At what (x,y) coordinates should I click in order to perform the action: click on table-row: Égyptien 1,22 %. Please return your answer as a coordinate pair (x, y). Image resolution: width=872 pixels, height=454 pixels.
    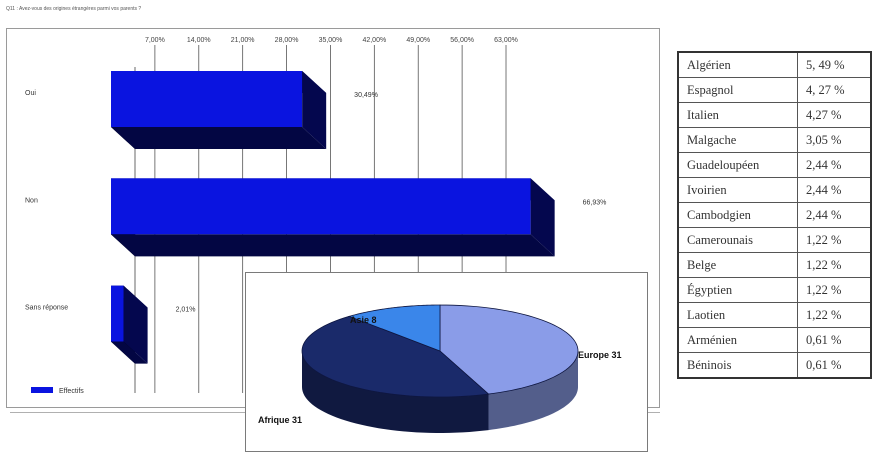
    Looking at the image, I should click on (774, 290).